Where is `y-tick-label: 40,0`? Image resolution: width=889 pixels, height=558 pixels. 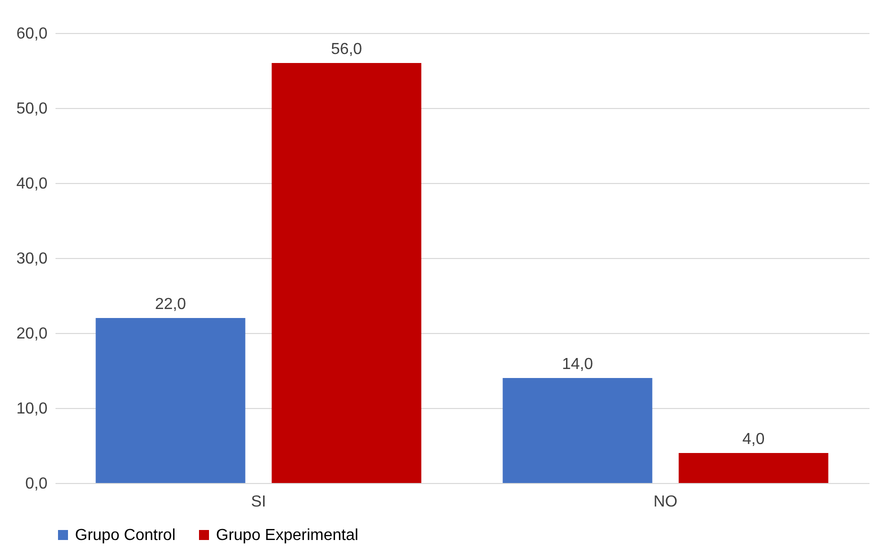 y-tick-label: 40,0 is located at coordinates (32, 184).